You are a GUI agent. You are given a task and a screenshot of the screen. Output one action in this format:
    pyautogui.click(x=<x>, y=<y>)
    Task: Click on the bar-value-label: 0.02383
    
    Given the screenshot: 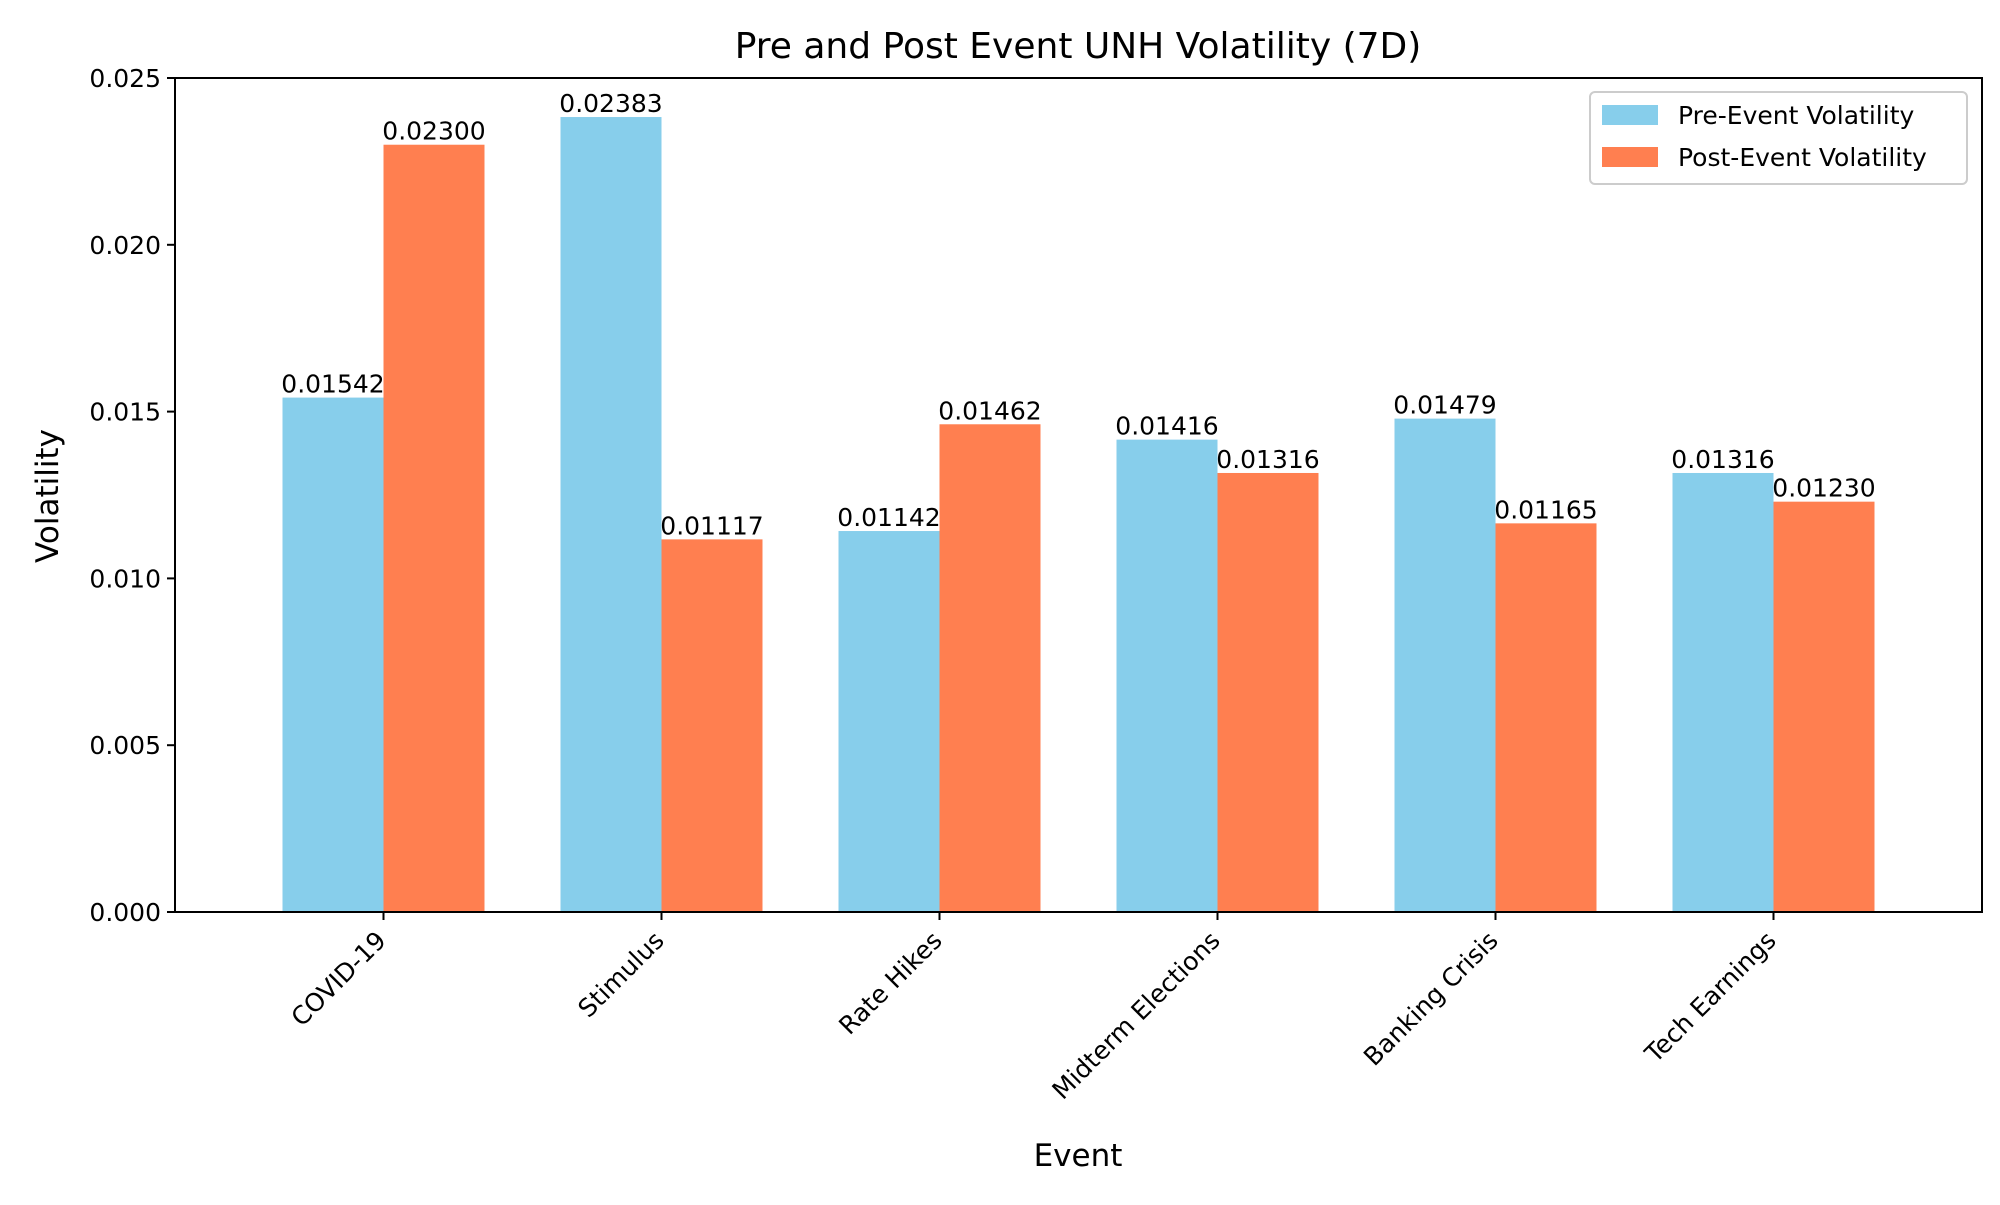 What is the action you would take?
    pyautogui.click(x=610, y=103)
    